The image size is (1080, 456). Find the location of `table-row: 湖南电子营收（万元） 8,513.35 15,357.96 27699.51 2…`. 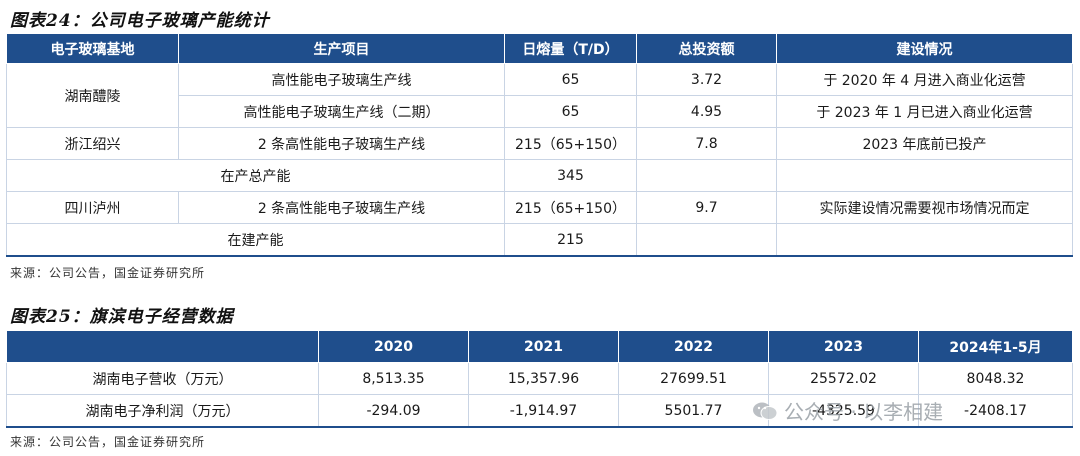

table-row: 湖南电子营收（万元） 8,513.35 15,357.96 27699.51 2… is located at coordinates (539, 378).